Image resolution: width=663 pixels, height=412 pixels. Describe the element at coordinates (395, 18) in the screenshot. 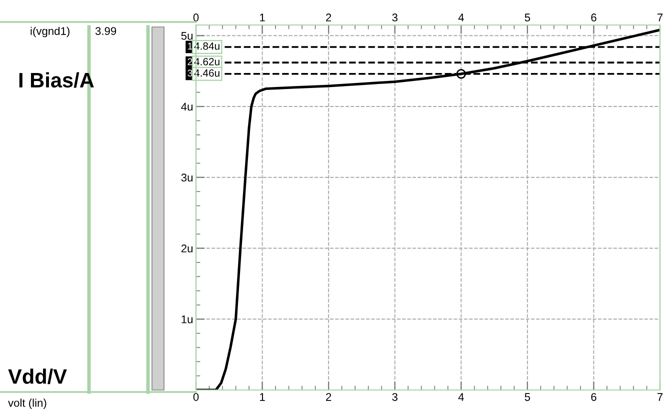

I see `x2-tick-label: 3` at that location.